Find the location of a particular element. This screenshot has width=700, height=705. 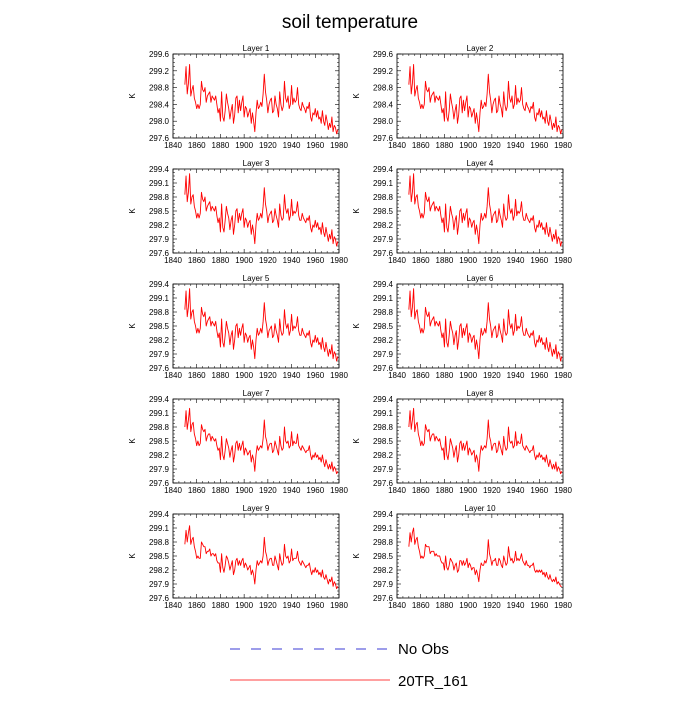

layer-6-title: Layer 6 is located at coordinates (480, 278).